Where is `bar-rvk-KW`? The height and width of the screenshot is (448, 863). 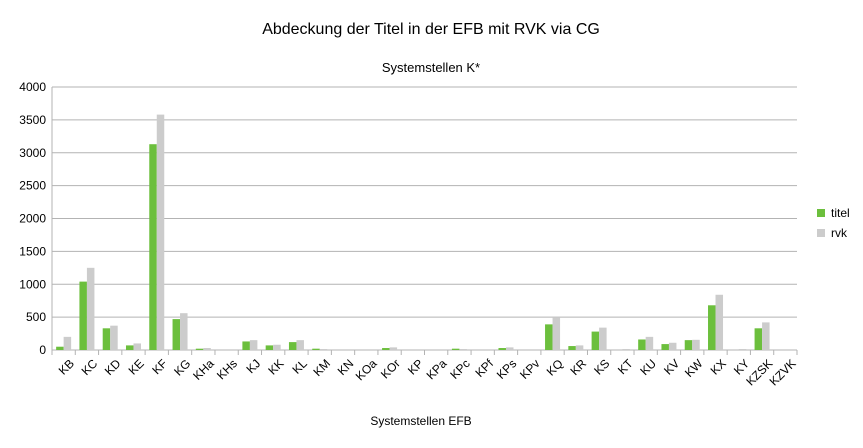 bar-rvk-KW is located at coordinates (696, 344).